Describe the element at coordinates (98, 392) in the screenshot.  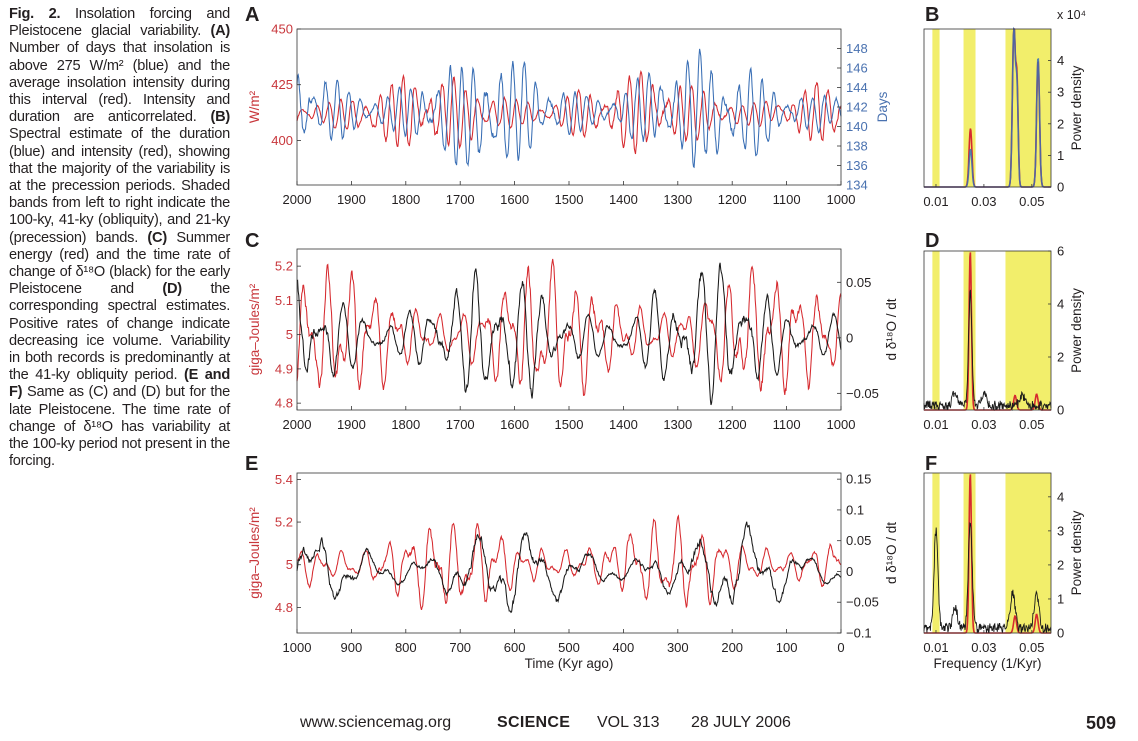
I see `caption-ref-c: (C)` at that location.